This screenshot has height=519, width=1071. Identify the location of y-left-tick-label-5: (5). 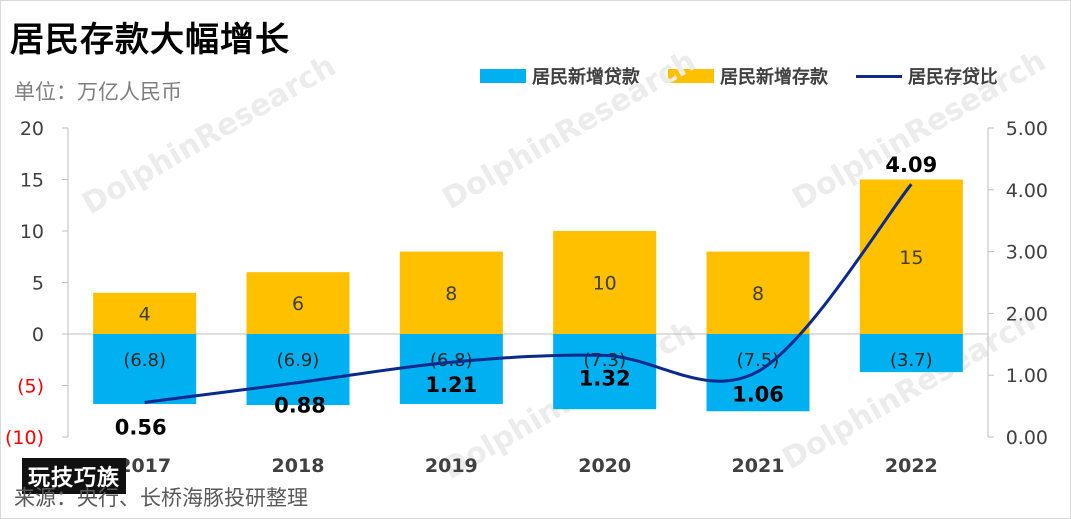
(30, 387).